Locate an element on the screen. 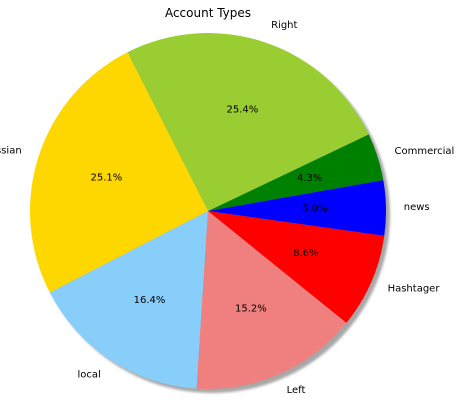 Image resolution: width=469 pixels, height=417 pixels. category-label-right: Right is located at coordinates (284, 25).